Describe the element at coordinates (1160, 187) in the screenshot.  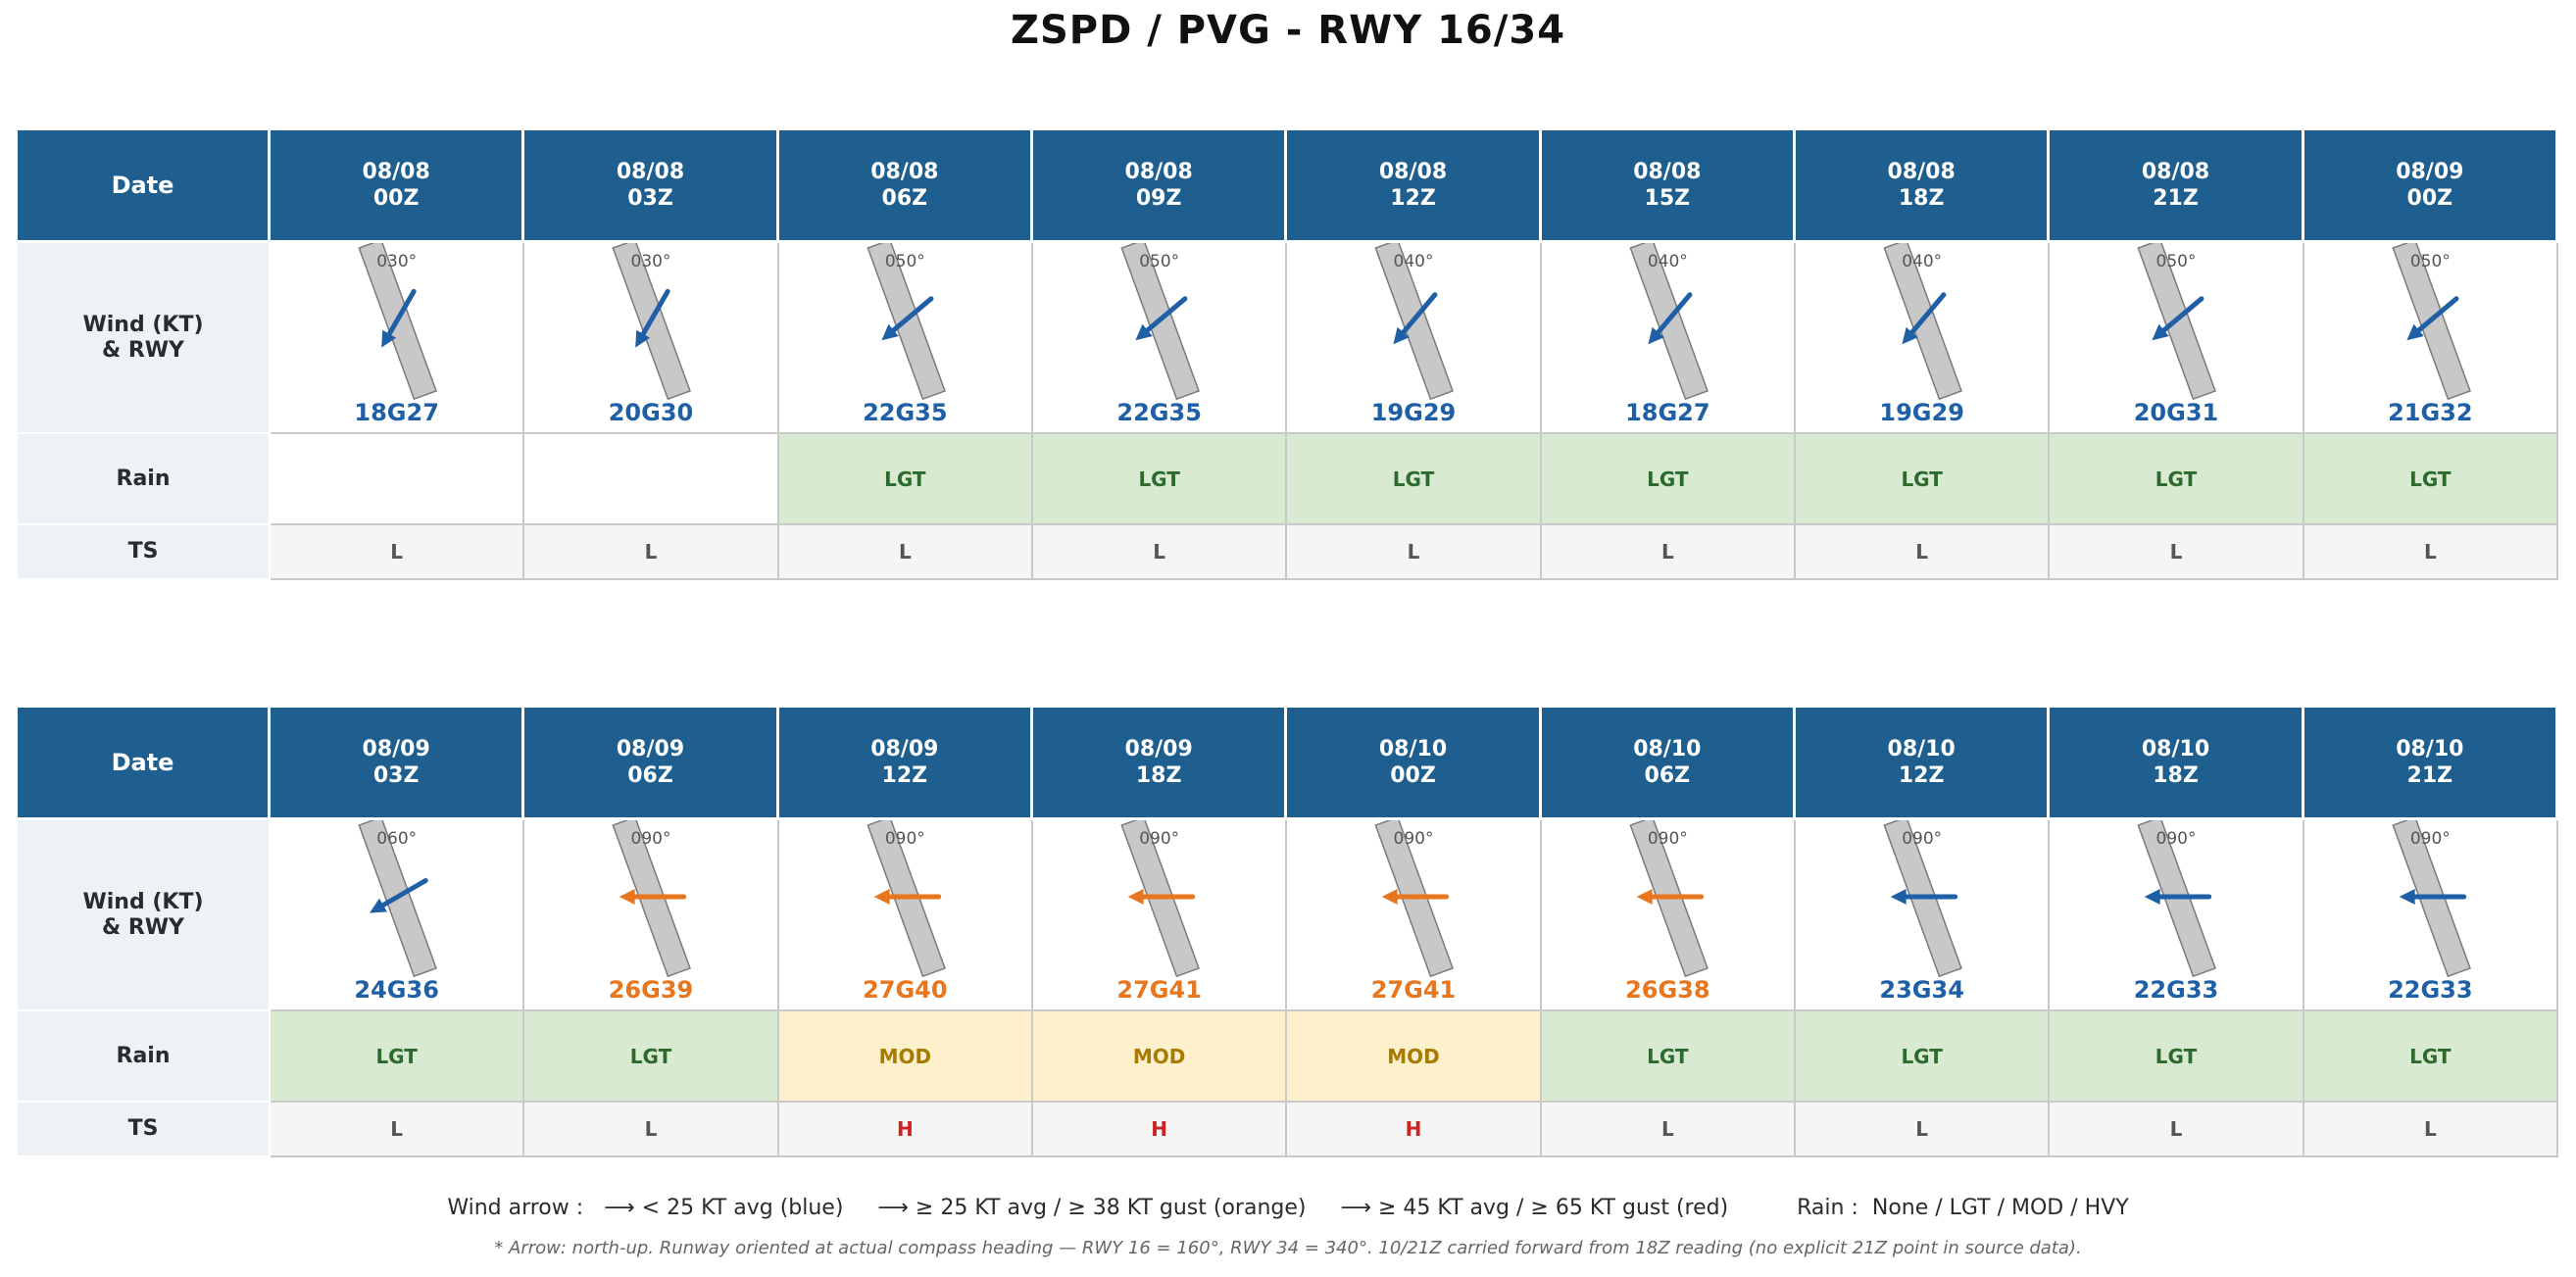
I see `date-header: 08/08 09Z` at that location.